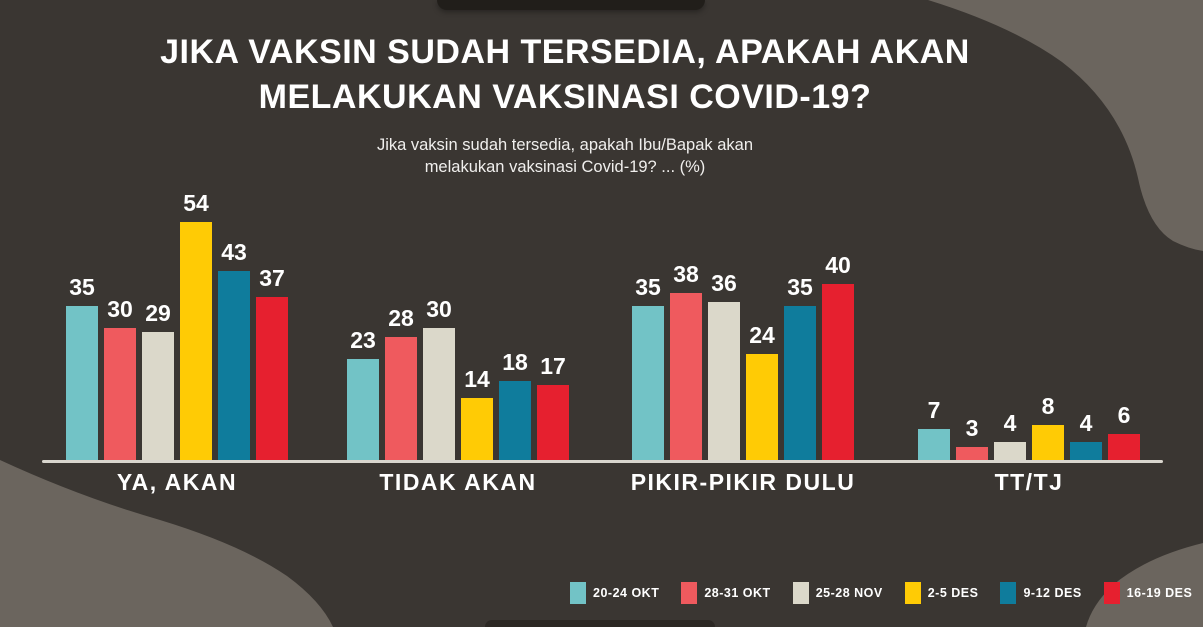  Describe the element at coordinates (762, 391) in the screenshot. I see `bar: 24` at that location.